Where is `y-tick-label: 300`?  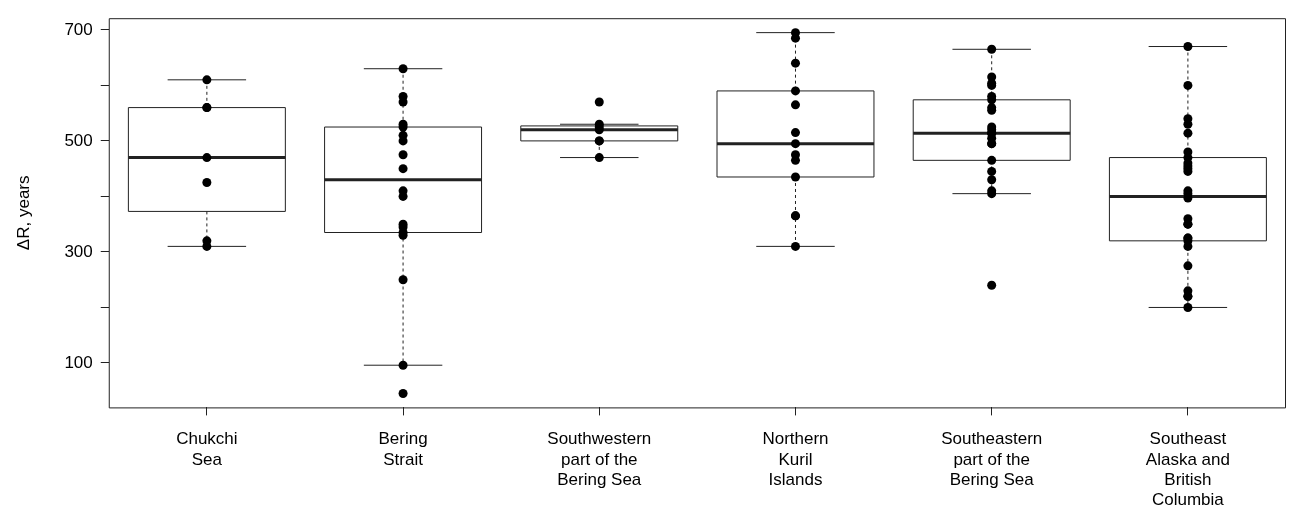 y-tick-label: 300 is located at coordinates (78, 251).